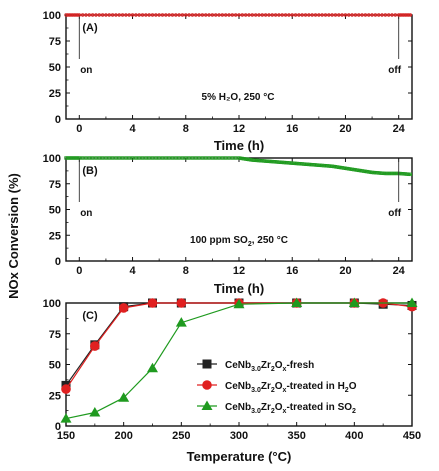 The height and width of the screenshot is (471, 439). What do you see at coordinates (412, 436) in the screenshot?
I see `x-tick-label: 450` at bounding box center [412, 436].